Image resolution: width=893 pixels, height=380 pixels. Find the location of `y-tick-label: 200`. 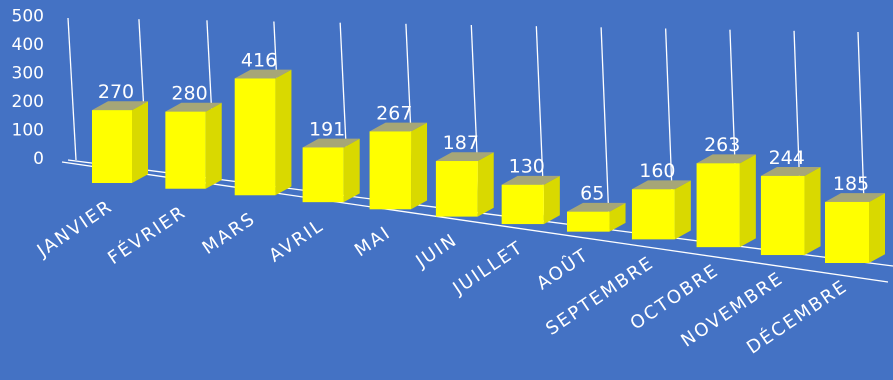

y-tick-label: 200 is located at coordinates (28, 102).